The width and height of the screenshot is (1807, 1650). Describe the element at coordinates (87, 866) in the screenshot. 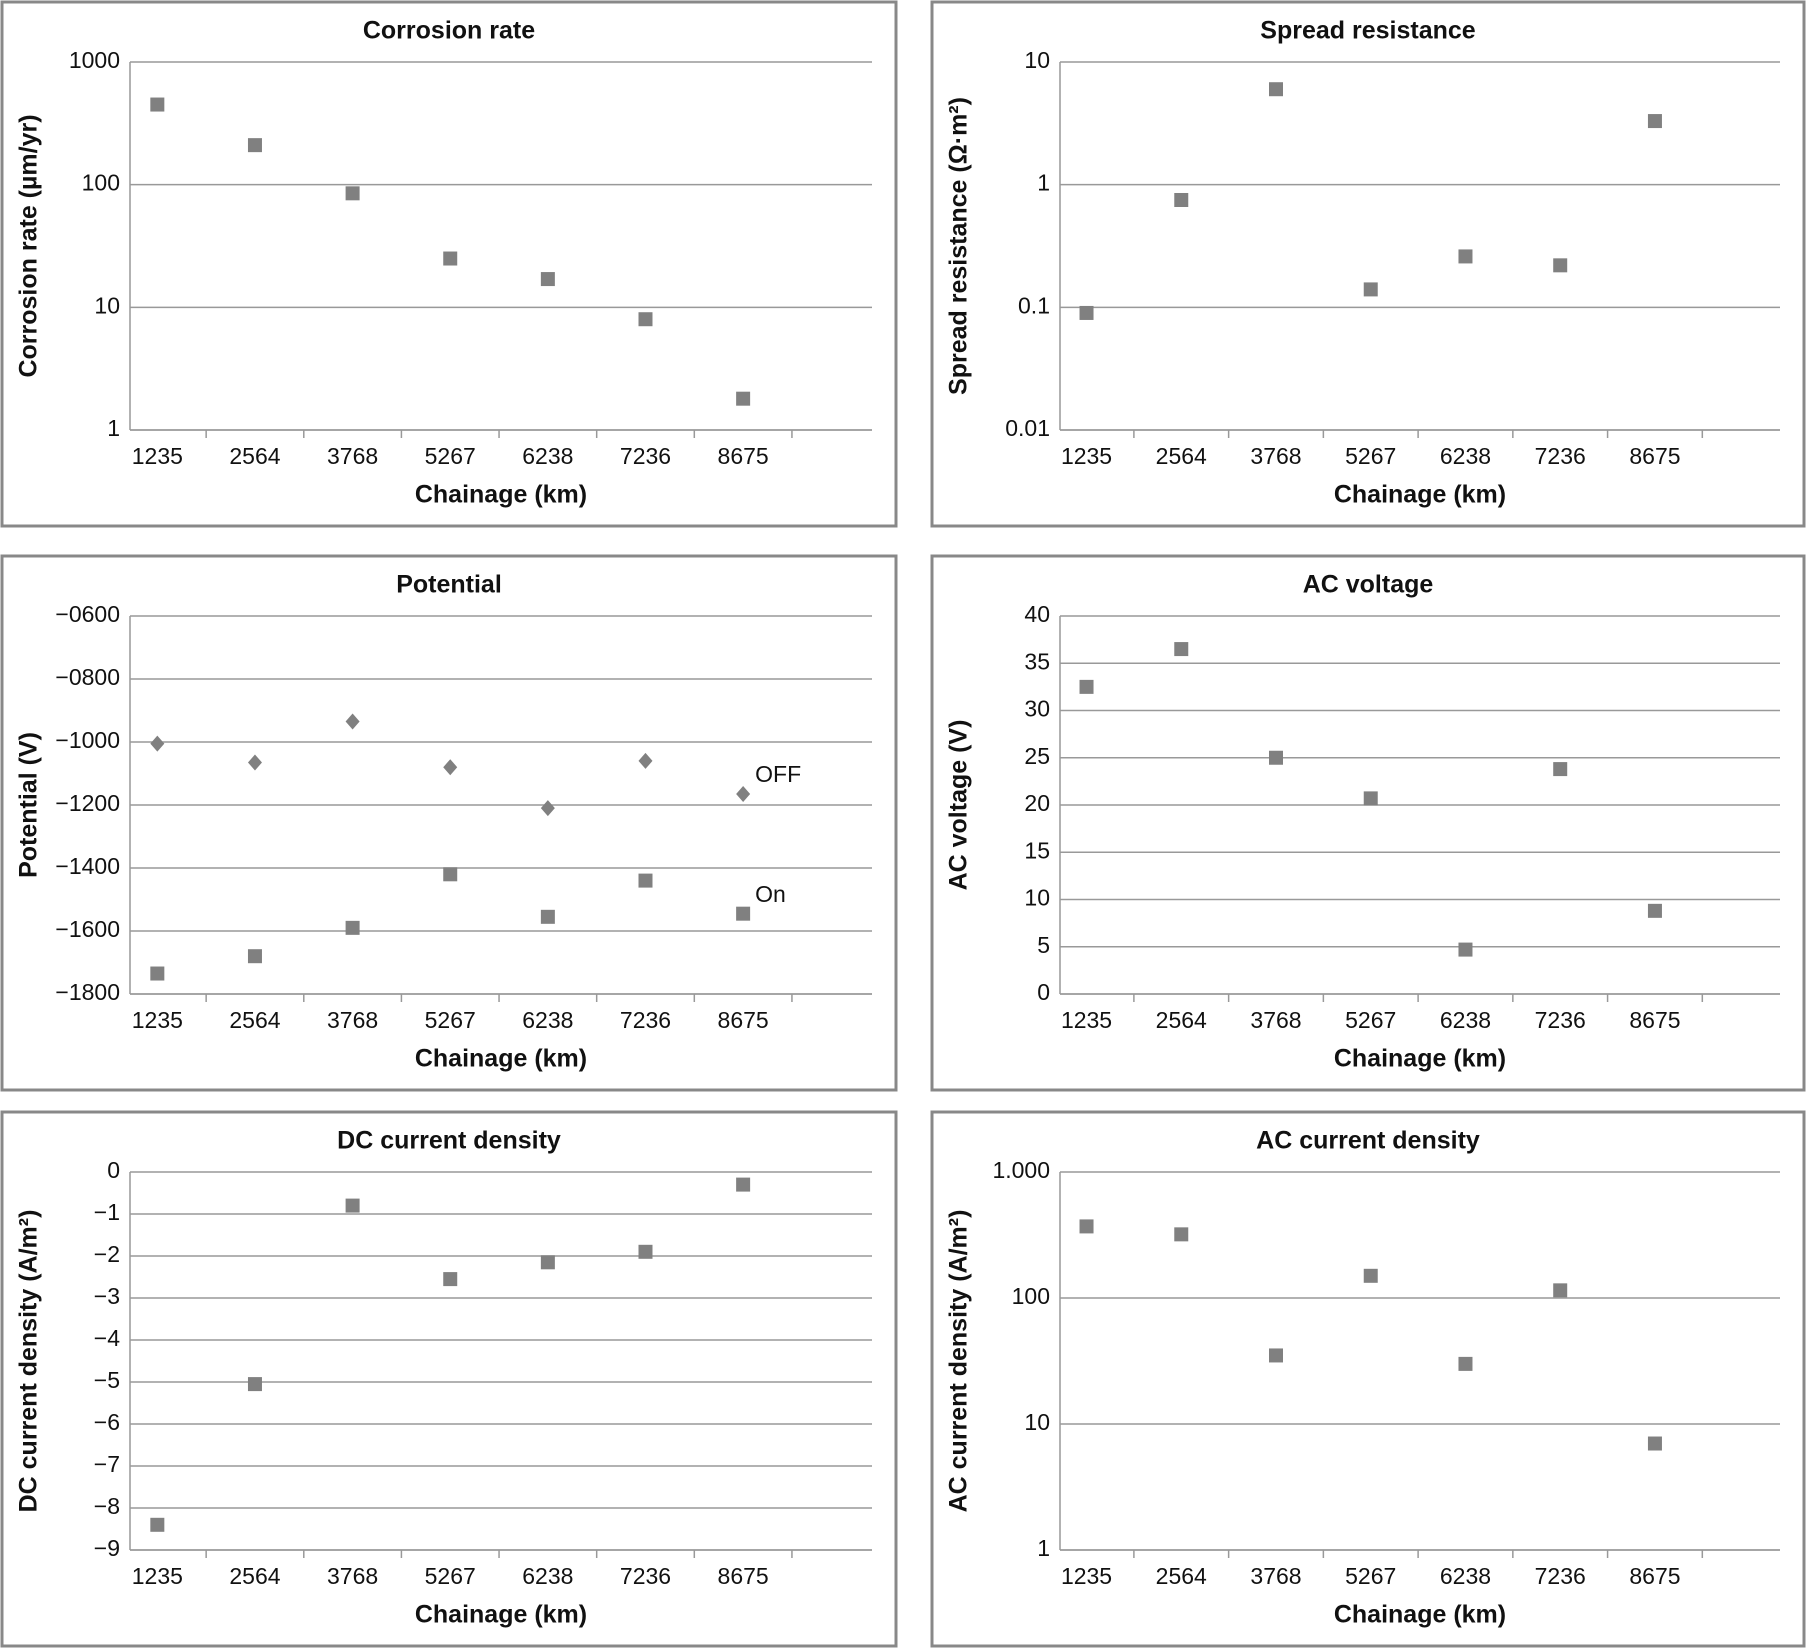

I see `y-tick-label: −1400` at that location.